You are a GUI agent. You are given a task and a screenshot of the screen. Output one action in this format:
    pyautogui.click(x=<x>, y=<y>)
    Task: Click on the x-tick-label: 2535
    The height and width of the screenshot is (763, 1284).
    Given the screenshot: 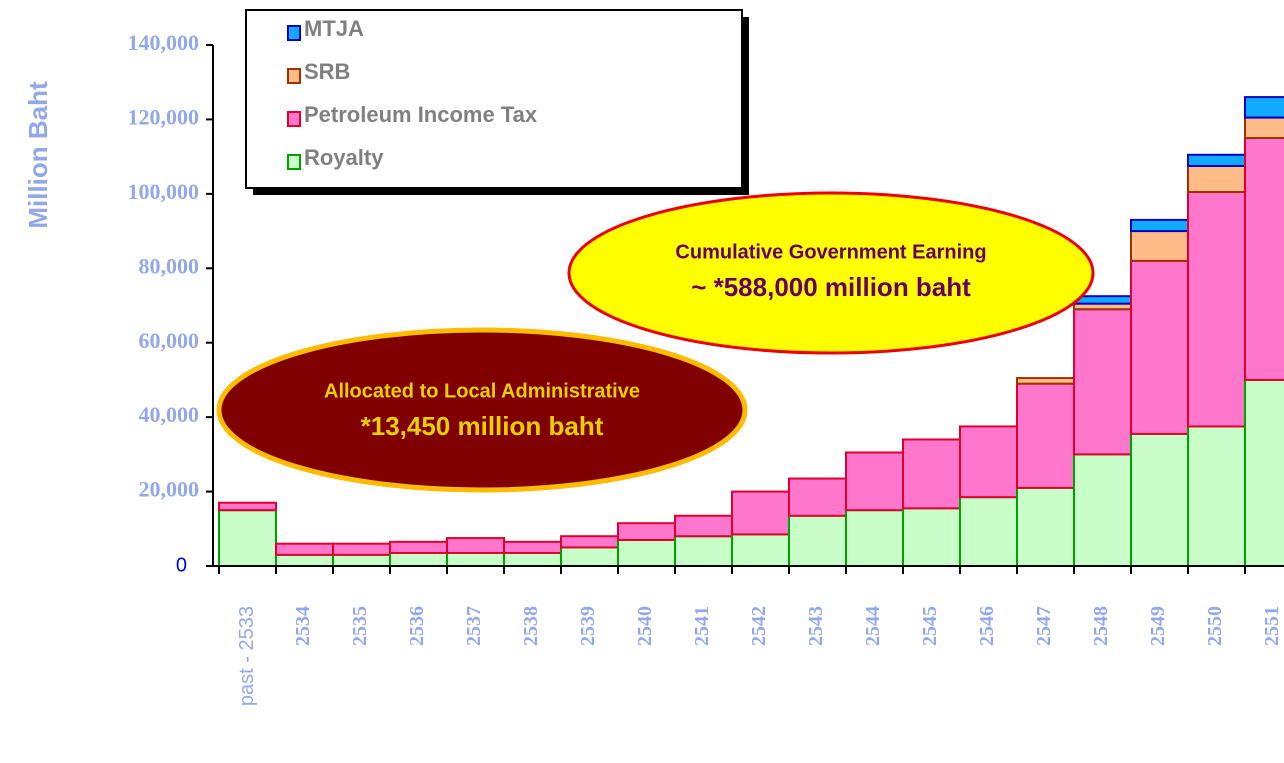 What is the action you would take?
    pyautogui.click(x=360, y=626)
    